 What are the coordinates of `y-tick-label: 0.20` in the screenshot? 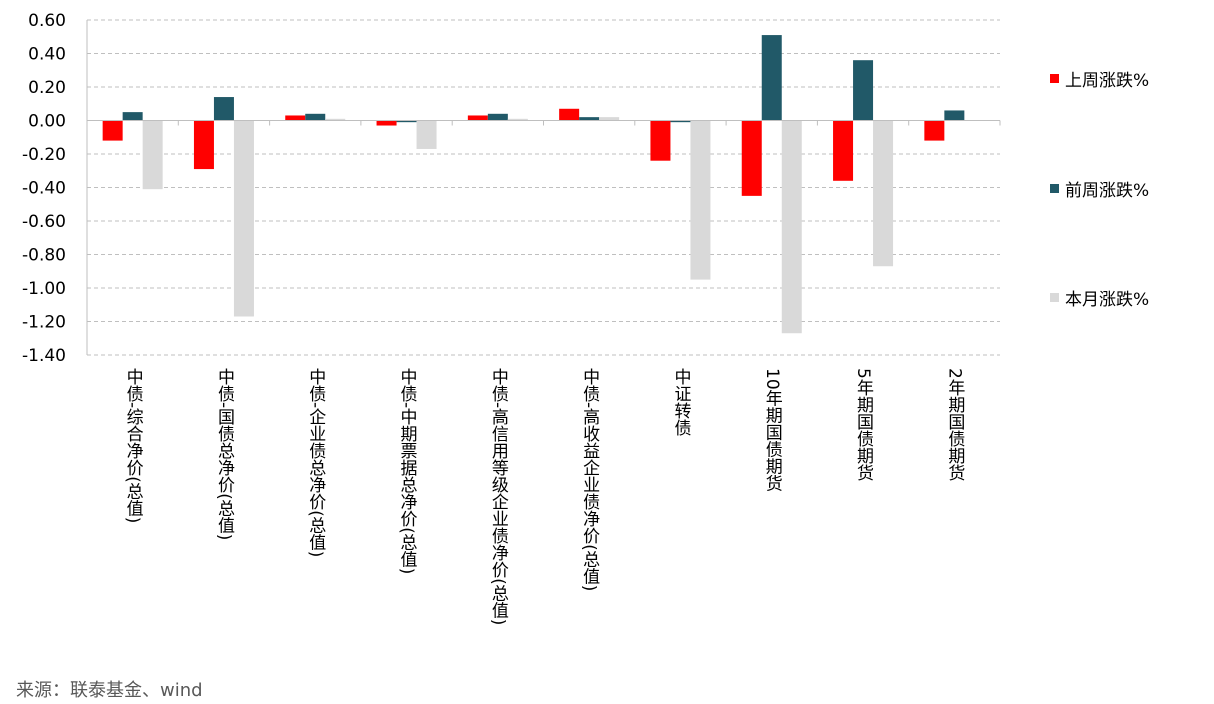 It's located at (47, 88).